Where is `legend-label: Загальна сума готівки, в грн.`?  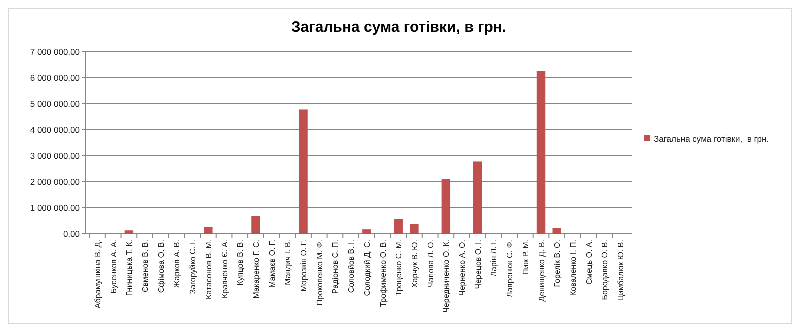
legend-label: Загальна сума готівки, в грн. is located at coordinates (712, 139).